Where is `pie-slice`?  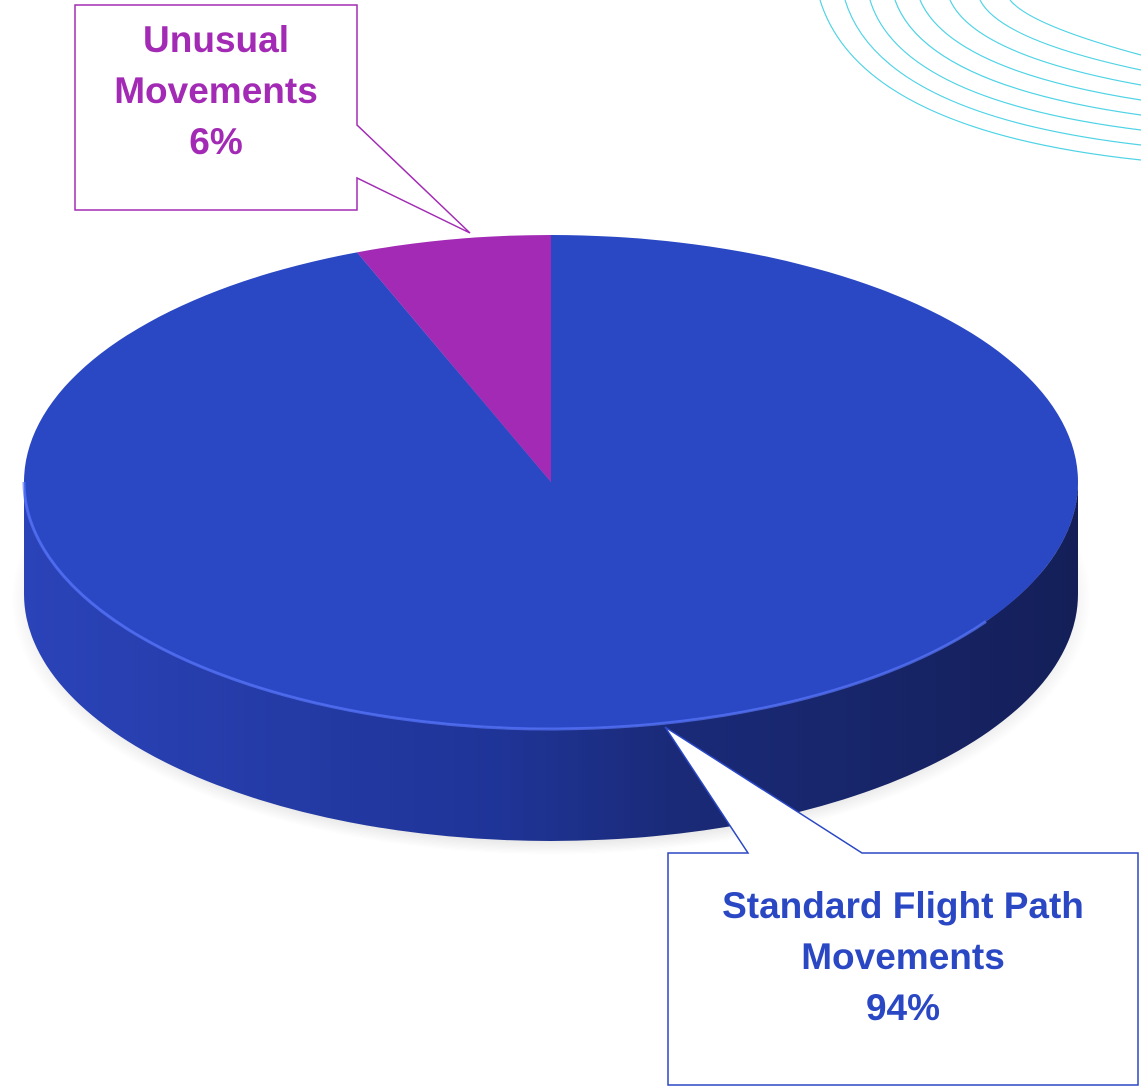 pie-slice is located at coordinates (453, 358).